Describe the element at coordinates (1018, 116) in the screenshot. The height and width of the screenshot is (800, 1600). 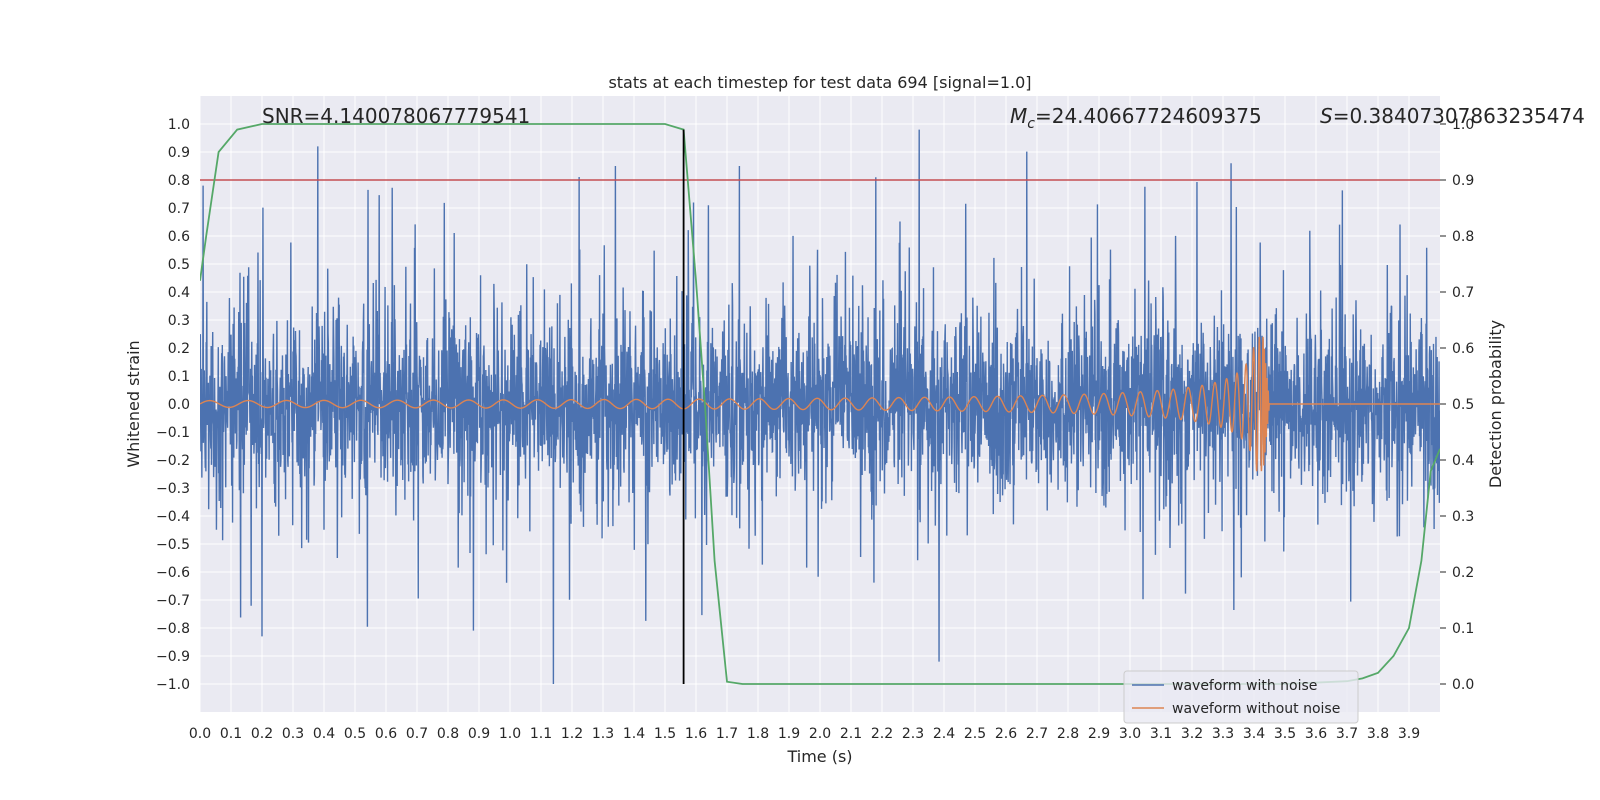
I see `chirp-mass-symbol: M` at that location.